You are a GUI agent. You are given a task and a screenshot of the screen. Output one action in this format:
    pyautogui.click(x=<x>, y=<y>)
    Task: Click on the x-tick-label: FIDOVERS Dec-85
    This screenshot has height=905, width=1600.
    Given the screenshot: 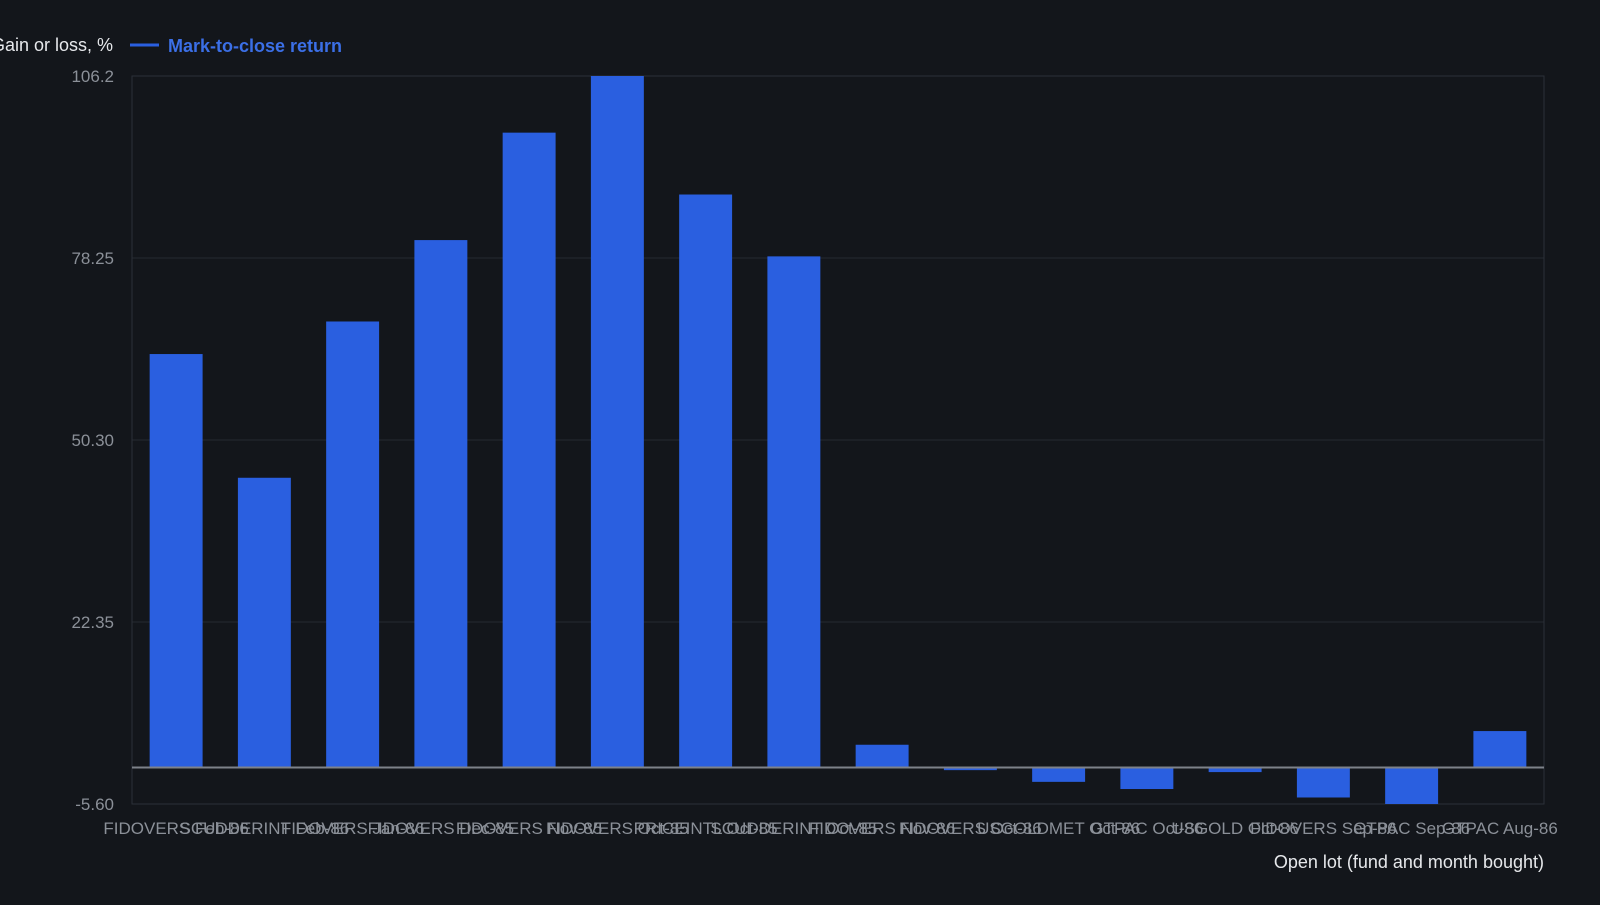 What is the action you would take?
    pyautogui.click(x=441, y=828)
    